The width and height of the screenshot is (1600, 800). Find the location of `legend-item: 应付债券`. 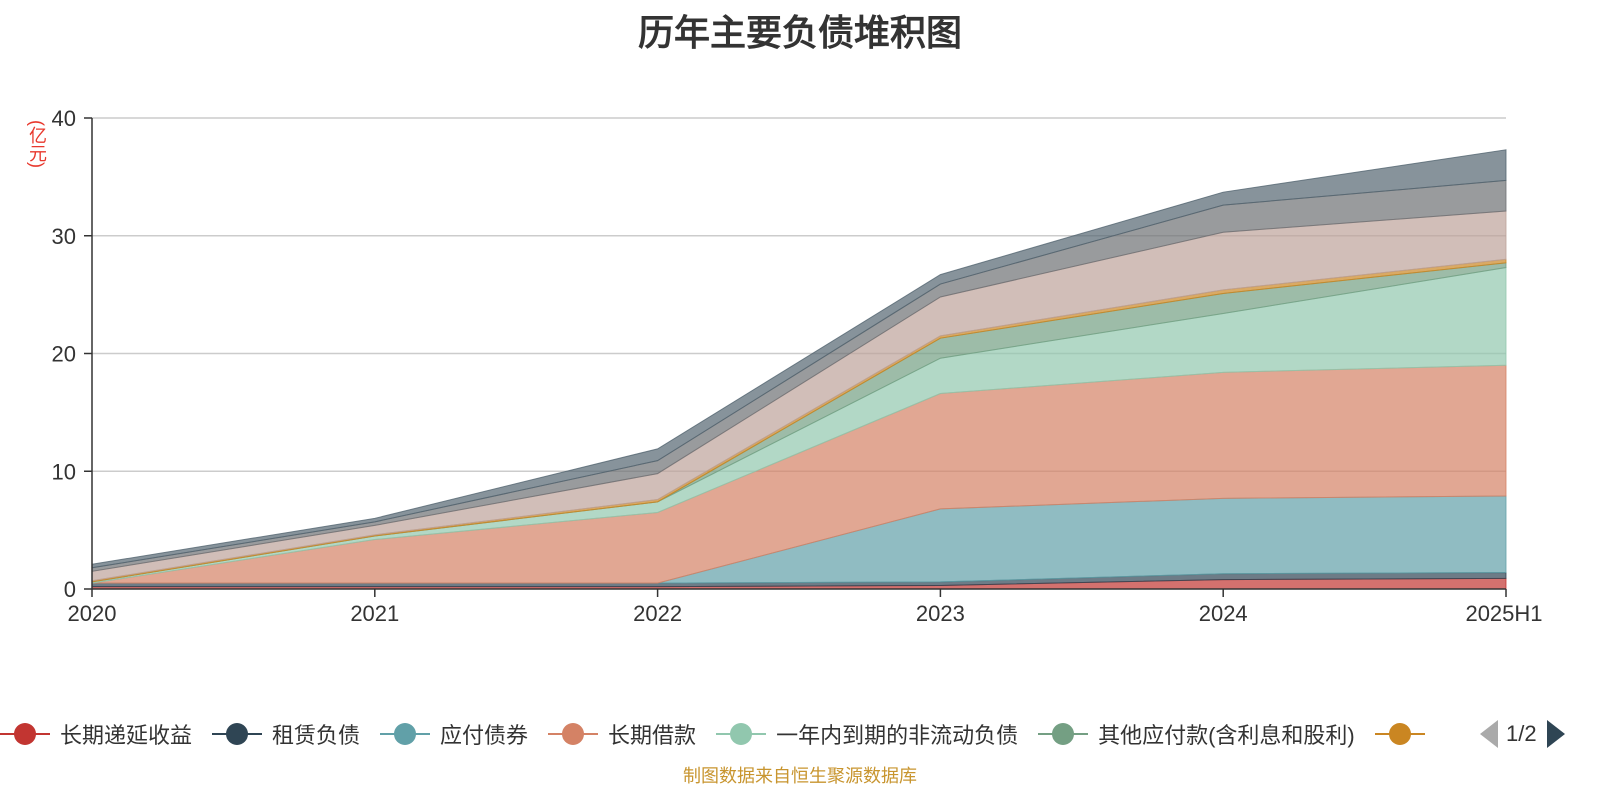

legend-item: 应付债券 is located at coordinates (454, 734).